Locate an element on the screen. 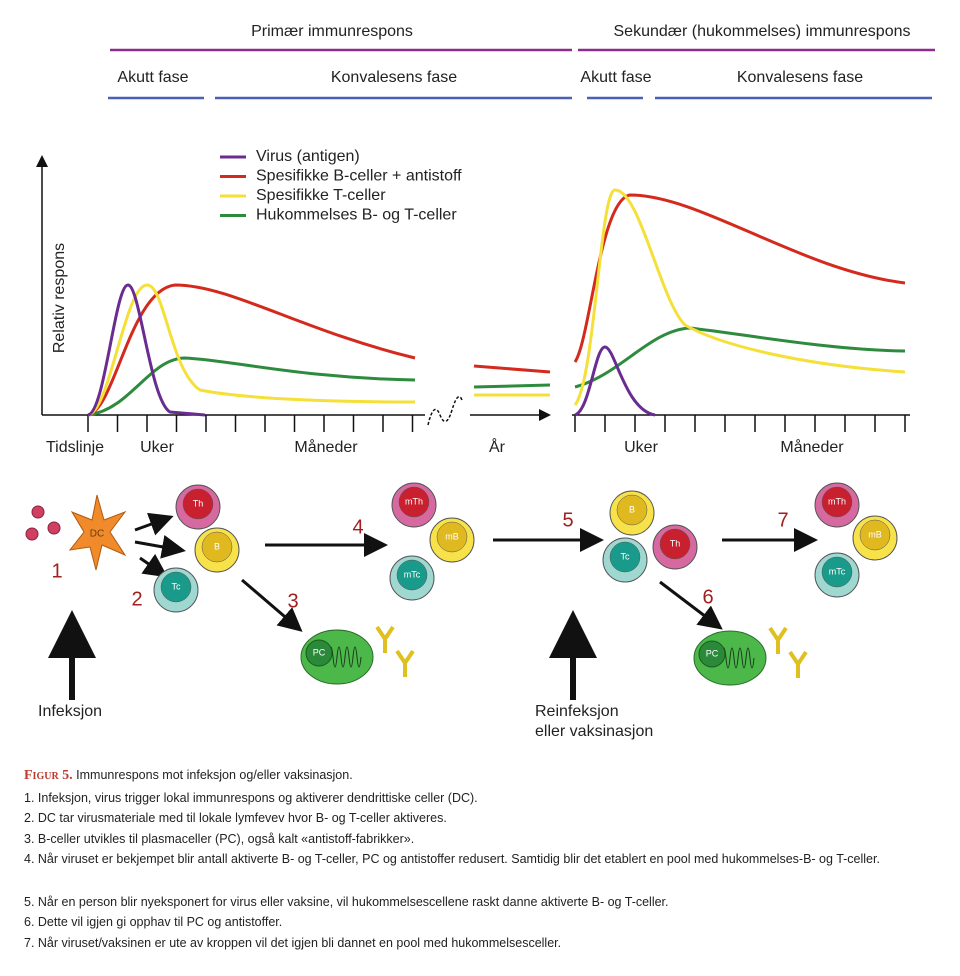 The width and height of the screenshot is (960, 976). secondary-title: Sekundær (hukommelses) immunrespons is located at coordinates (762, 31).